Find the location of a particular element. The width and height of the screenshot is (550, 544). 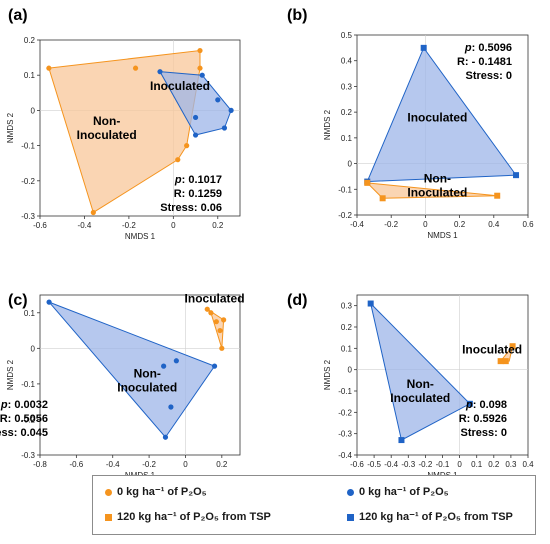

legend-marker-blue-square is located at coordinates (350, 517).